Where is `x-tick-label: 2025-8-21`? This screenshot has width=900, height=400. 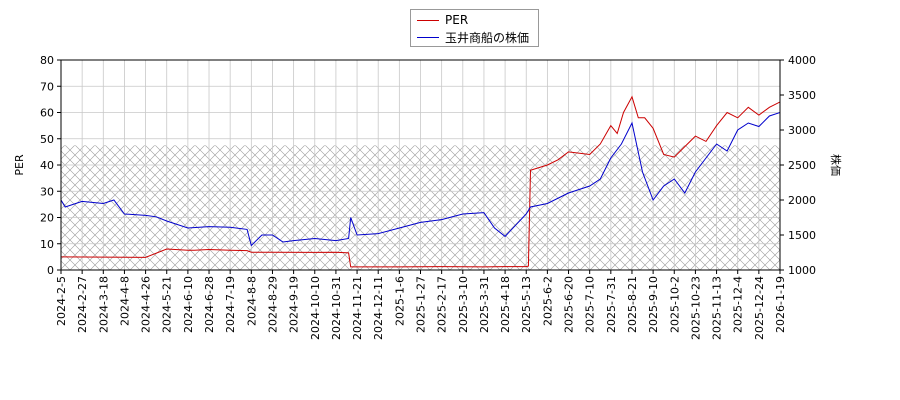
x-tick-label: 2025-8-21 is located at coordinates (632, 304).